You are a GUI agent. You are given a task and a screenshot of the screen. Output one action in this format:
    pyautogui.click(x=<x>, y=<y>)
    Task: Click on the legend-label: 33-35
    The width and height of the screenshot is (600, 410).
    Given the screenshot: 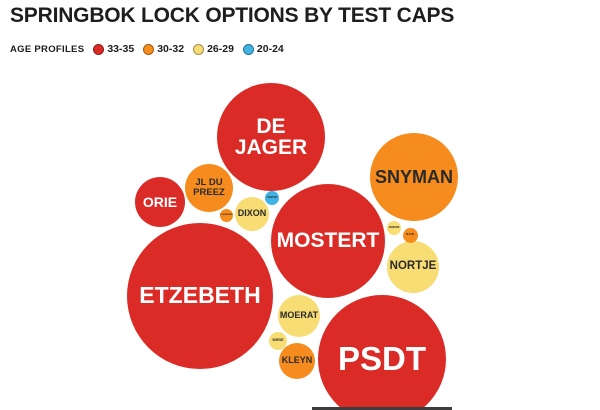 What is the action you would take?
    pyautogui.click(x=121, y=49)
    